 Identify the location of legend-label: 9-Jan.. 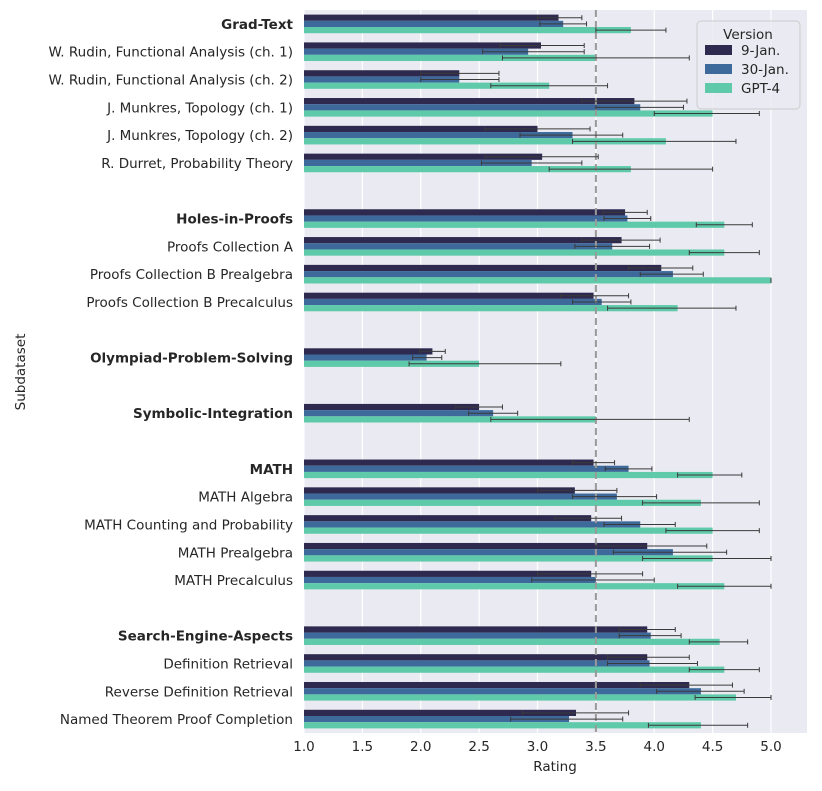
(760, 51).